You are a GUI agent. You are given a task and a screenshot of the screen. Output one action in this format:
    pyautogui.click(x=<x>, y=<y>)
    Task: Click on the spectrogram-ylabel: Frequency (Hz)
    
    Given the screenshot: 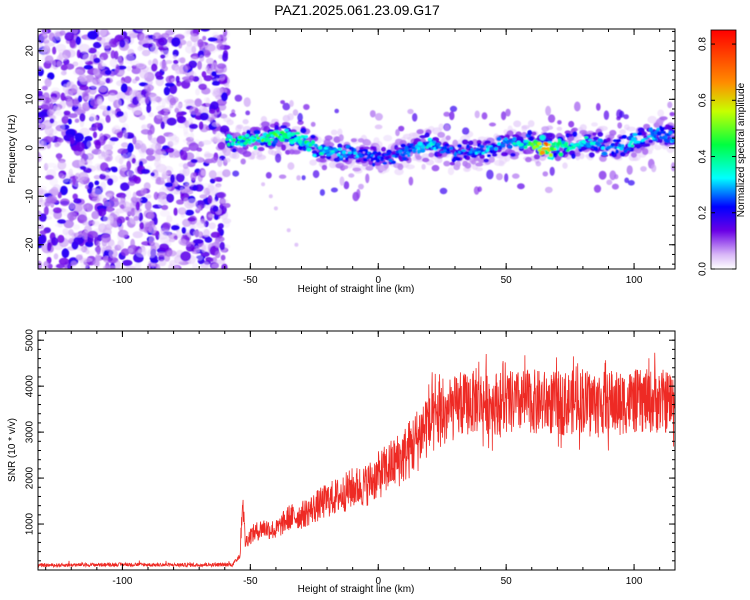 What is the action you would take?
    pyautogui.click(x=12, y=149)
    